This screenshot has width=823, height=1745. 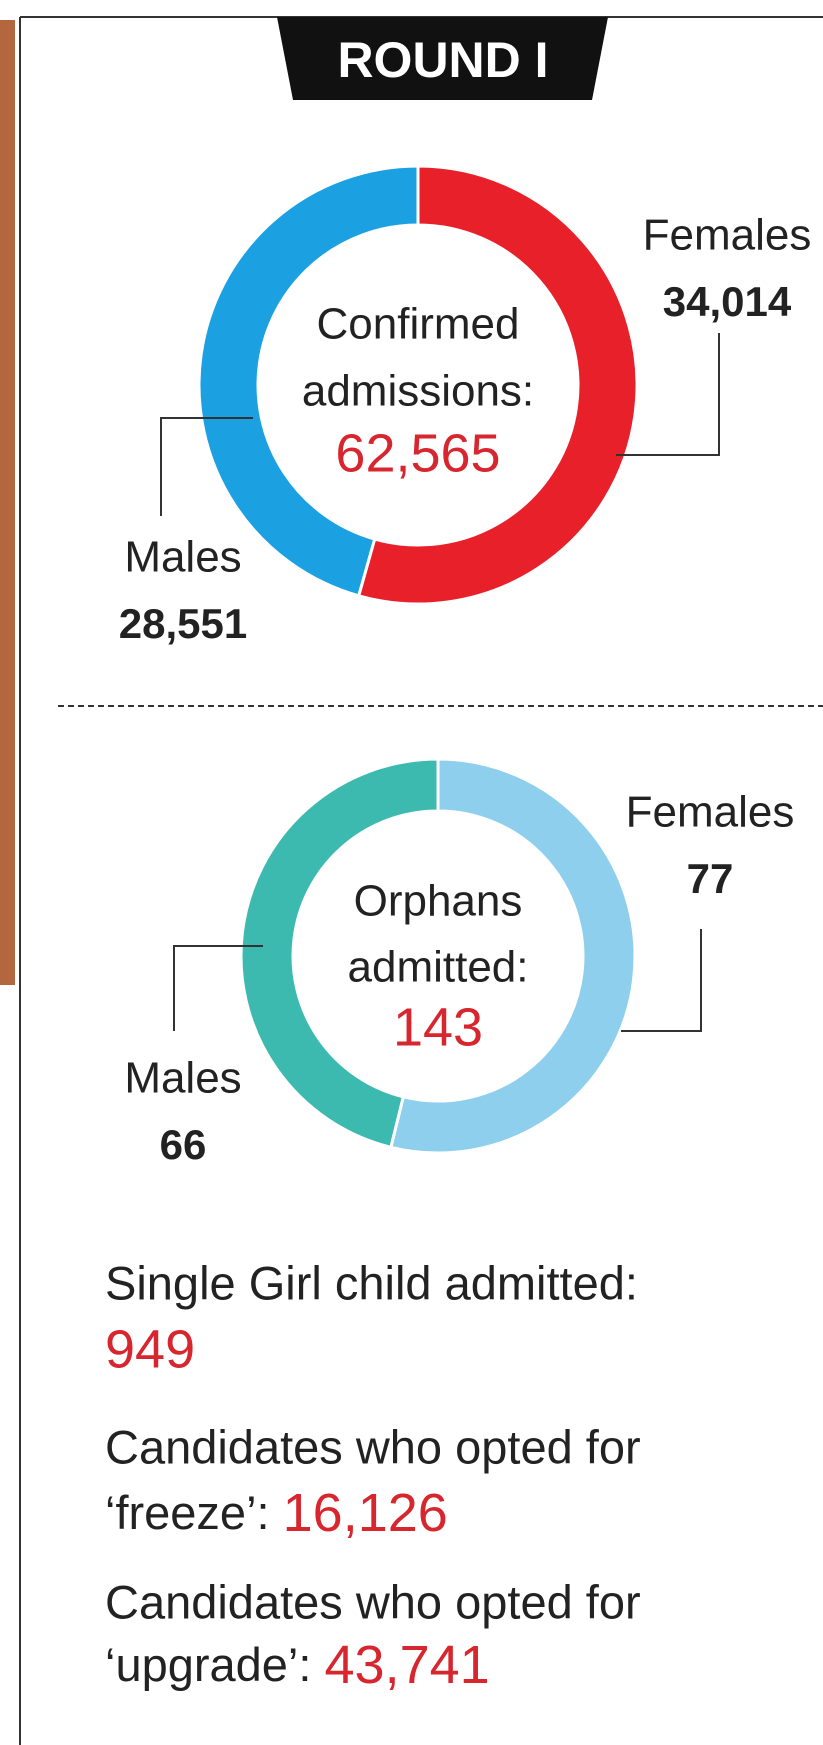 What do you see at coordinates (438, 1027) in the screenshot?
I see `center-value: 143` at bounding box center [438, 1027].